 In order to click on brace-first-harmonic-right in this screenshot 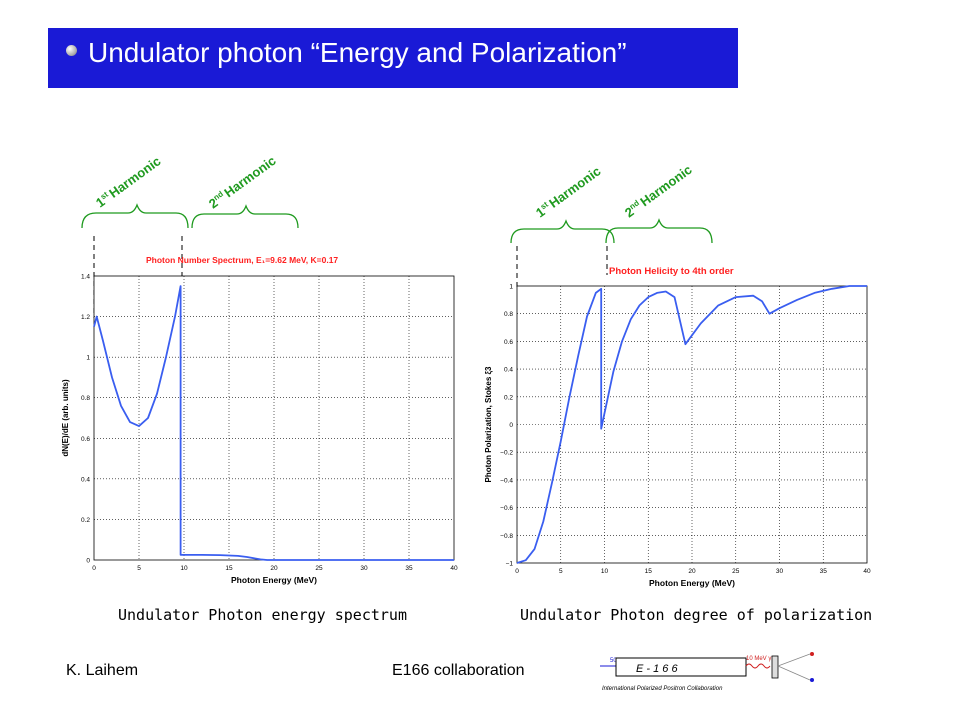, I will do `click(562, 231)`.